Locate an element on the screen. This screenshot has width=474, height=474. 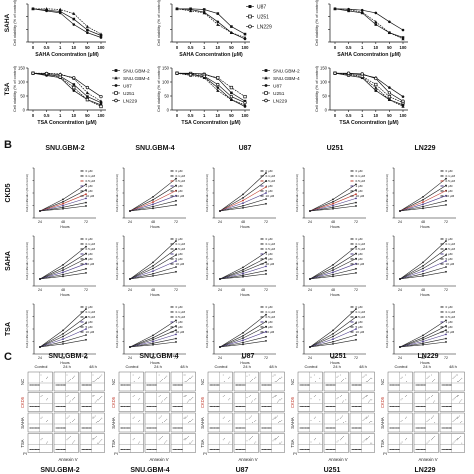
x-tick-label: 48 is located at coordinates (243, 358).